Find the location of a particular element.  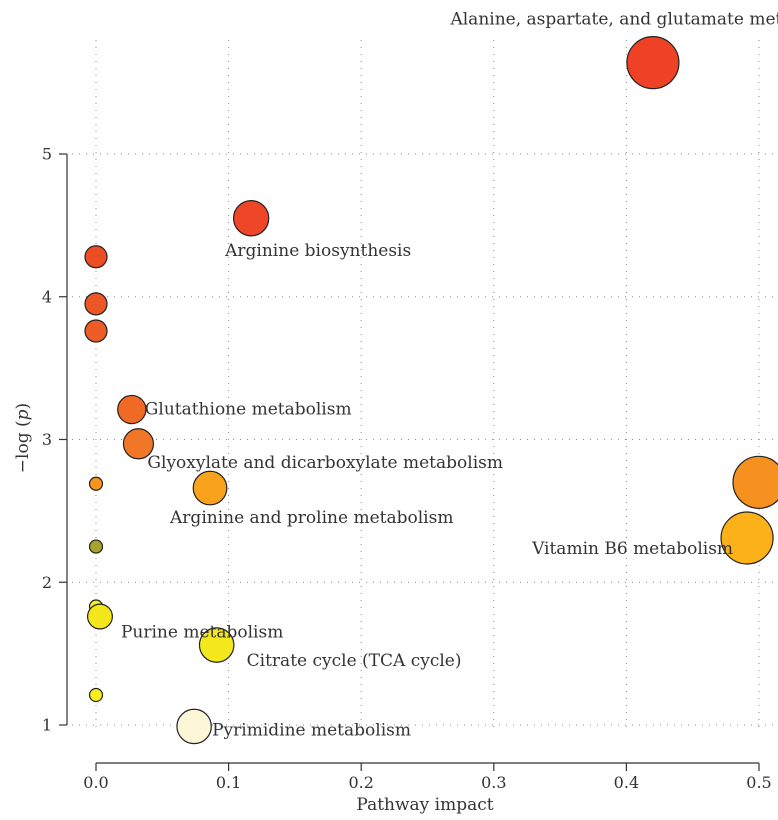

point-label: Vitamin B6 metabolism is located at coordinates (632, 549).